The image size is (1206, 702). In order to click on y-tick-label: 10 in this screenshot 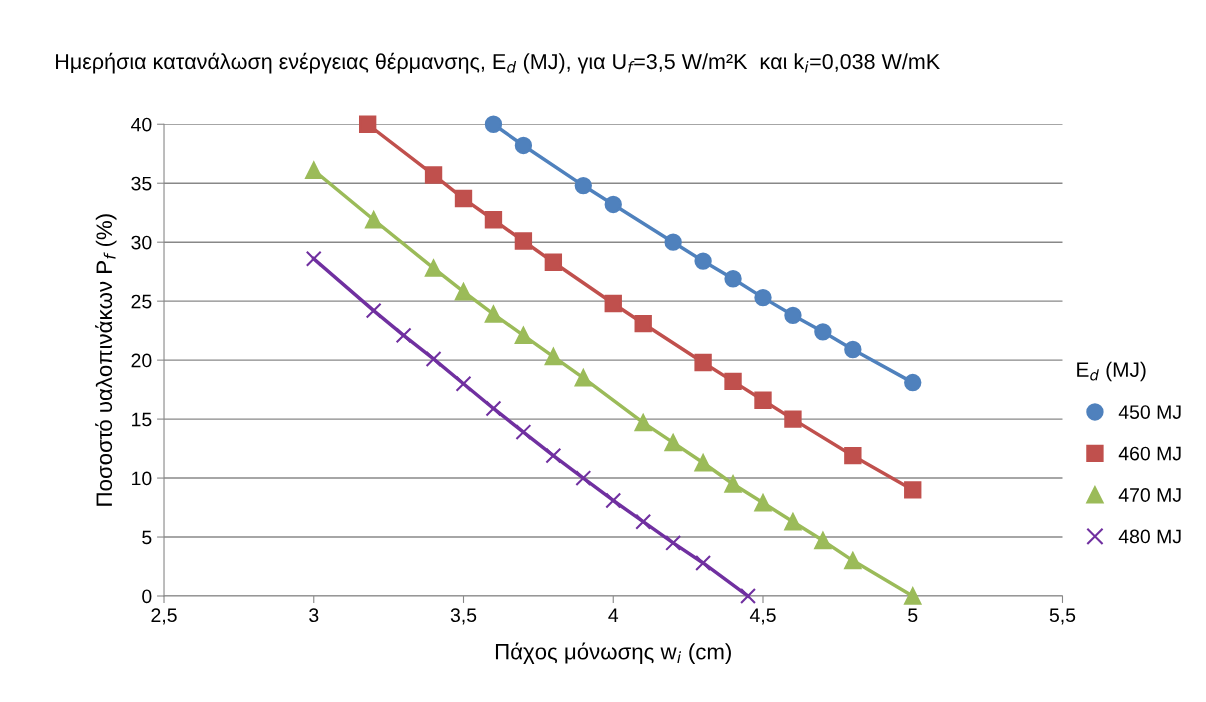, I will do `click(142, 478)`.